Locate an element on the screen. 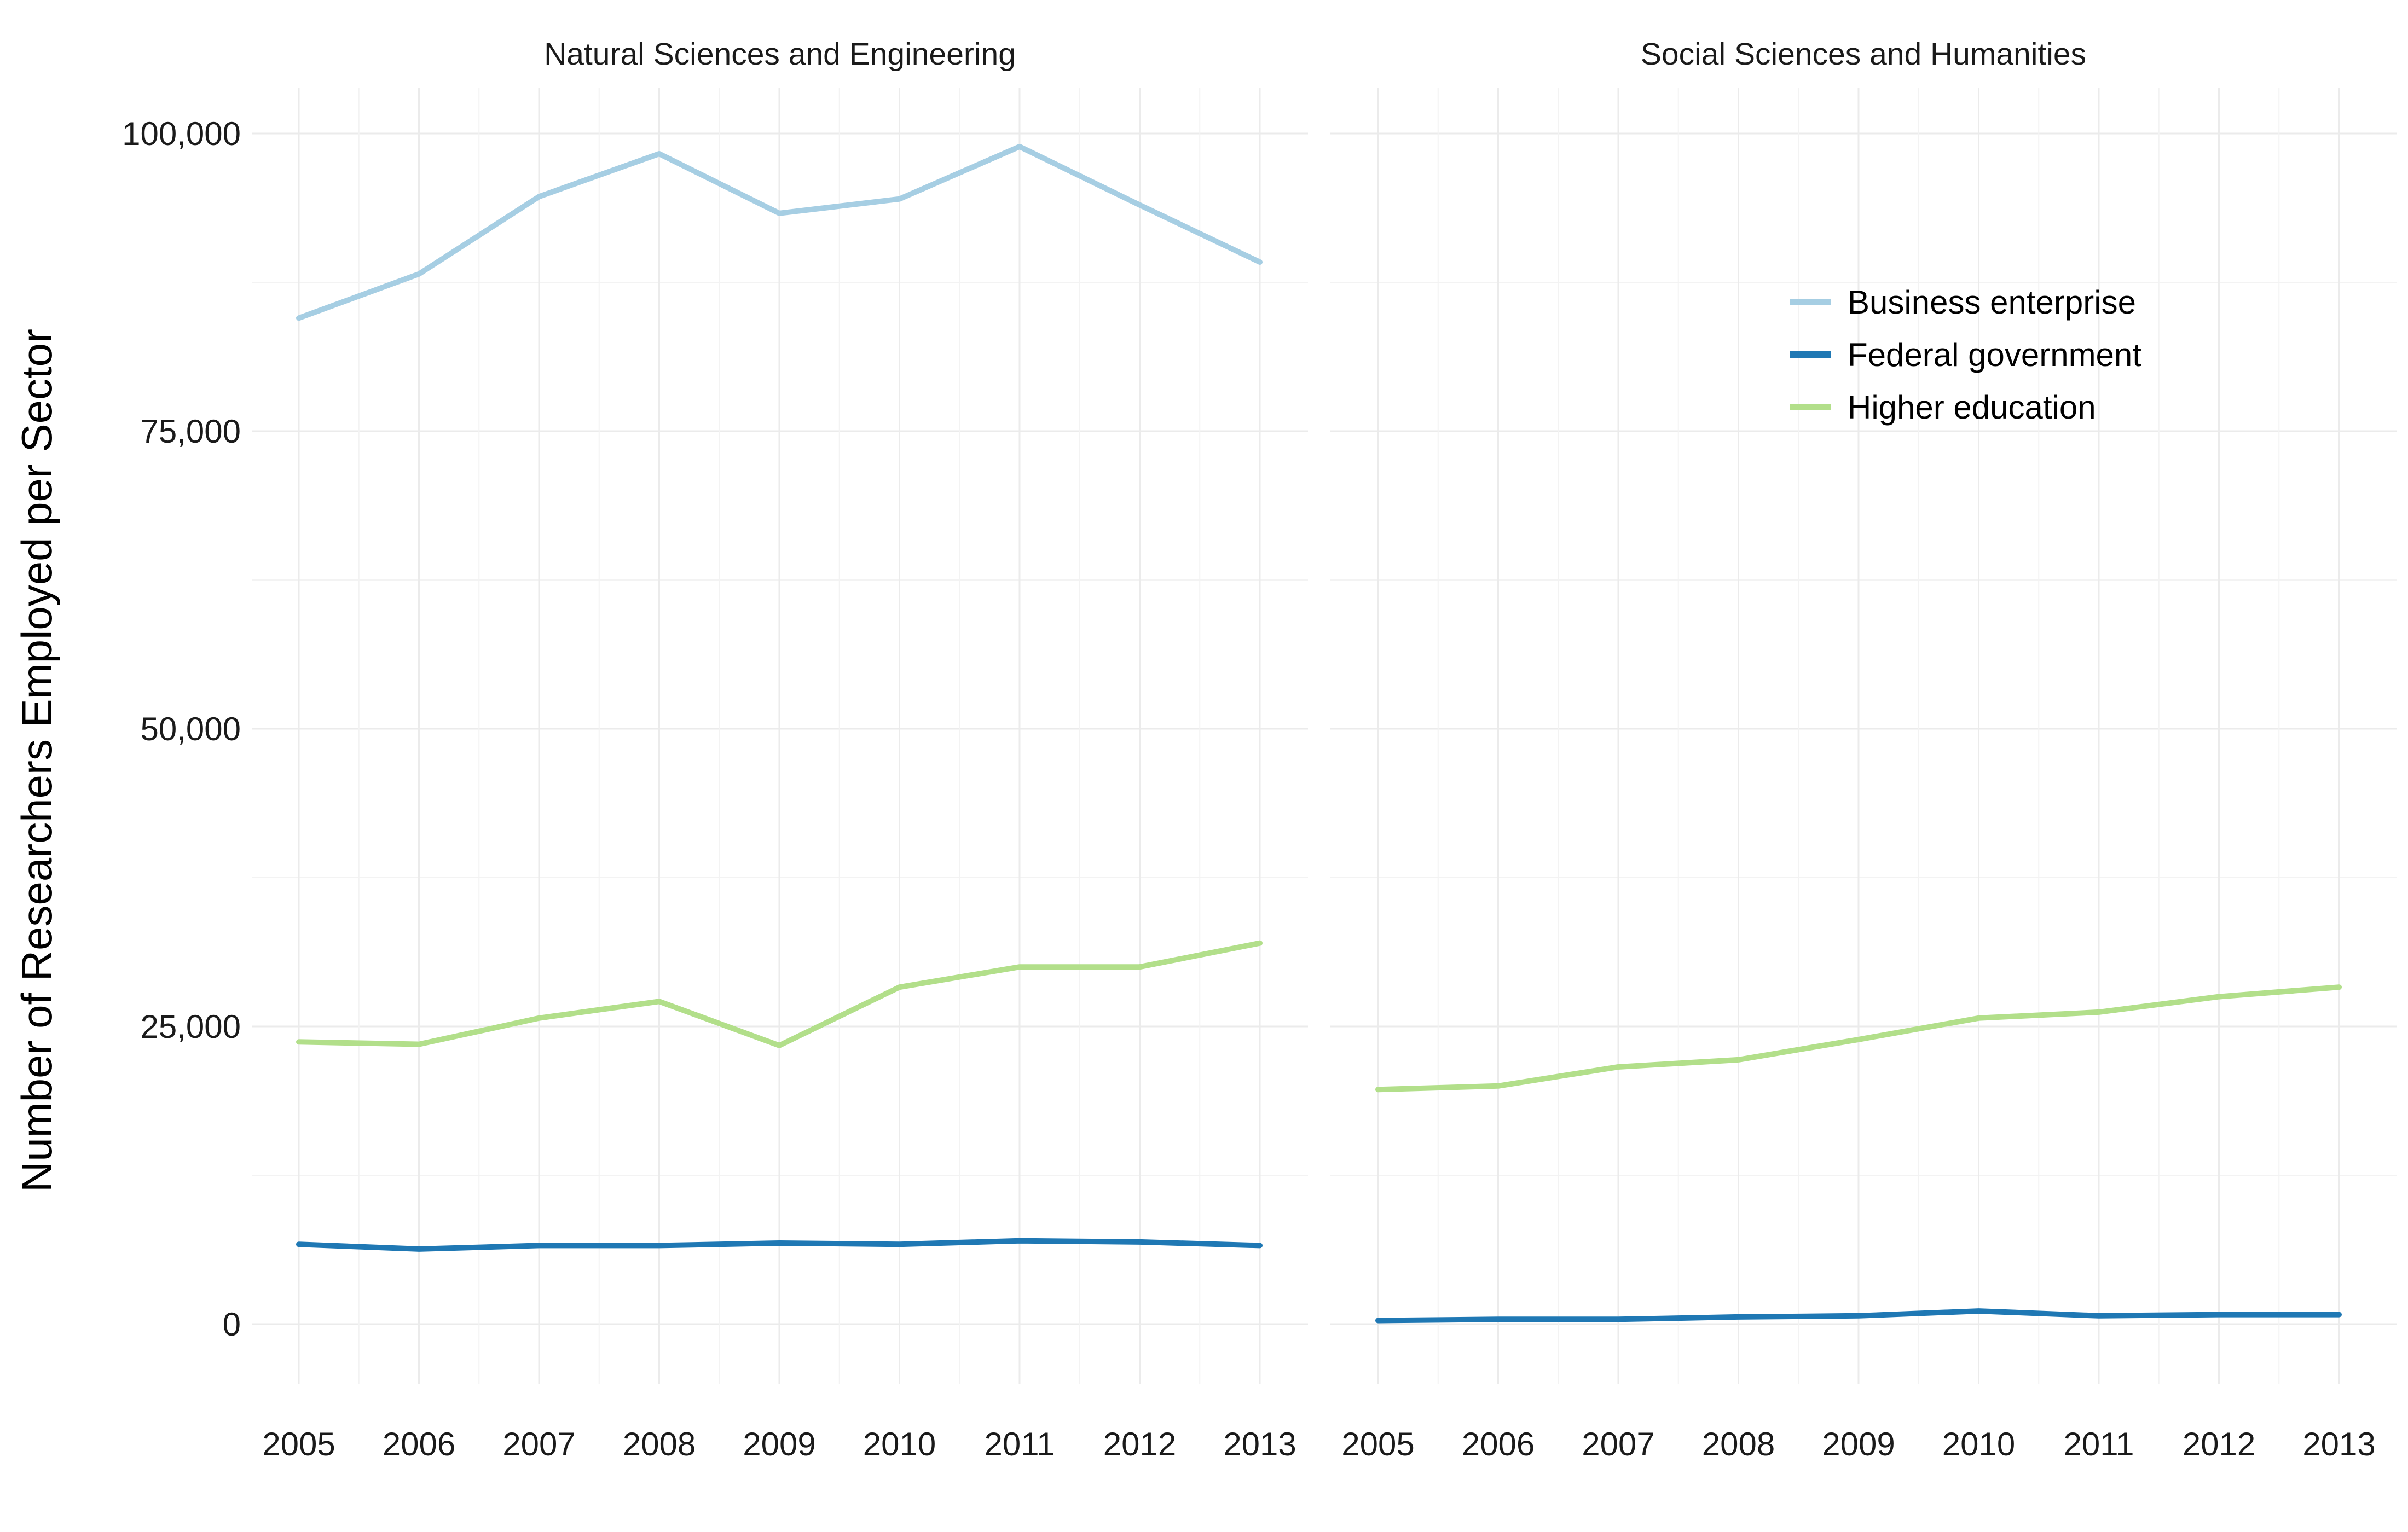 The image size is (2408, 1532). y-tick-label: 0 is located at coordinates (232, 1324).